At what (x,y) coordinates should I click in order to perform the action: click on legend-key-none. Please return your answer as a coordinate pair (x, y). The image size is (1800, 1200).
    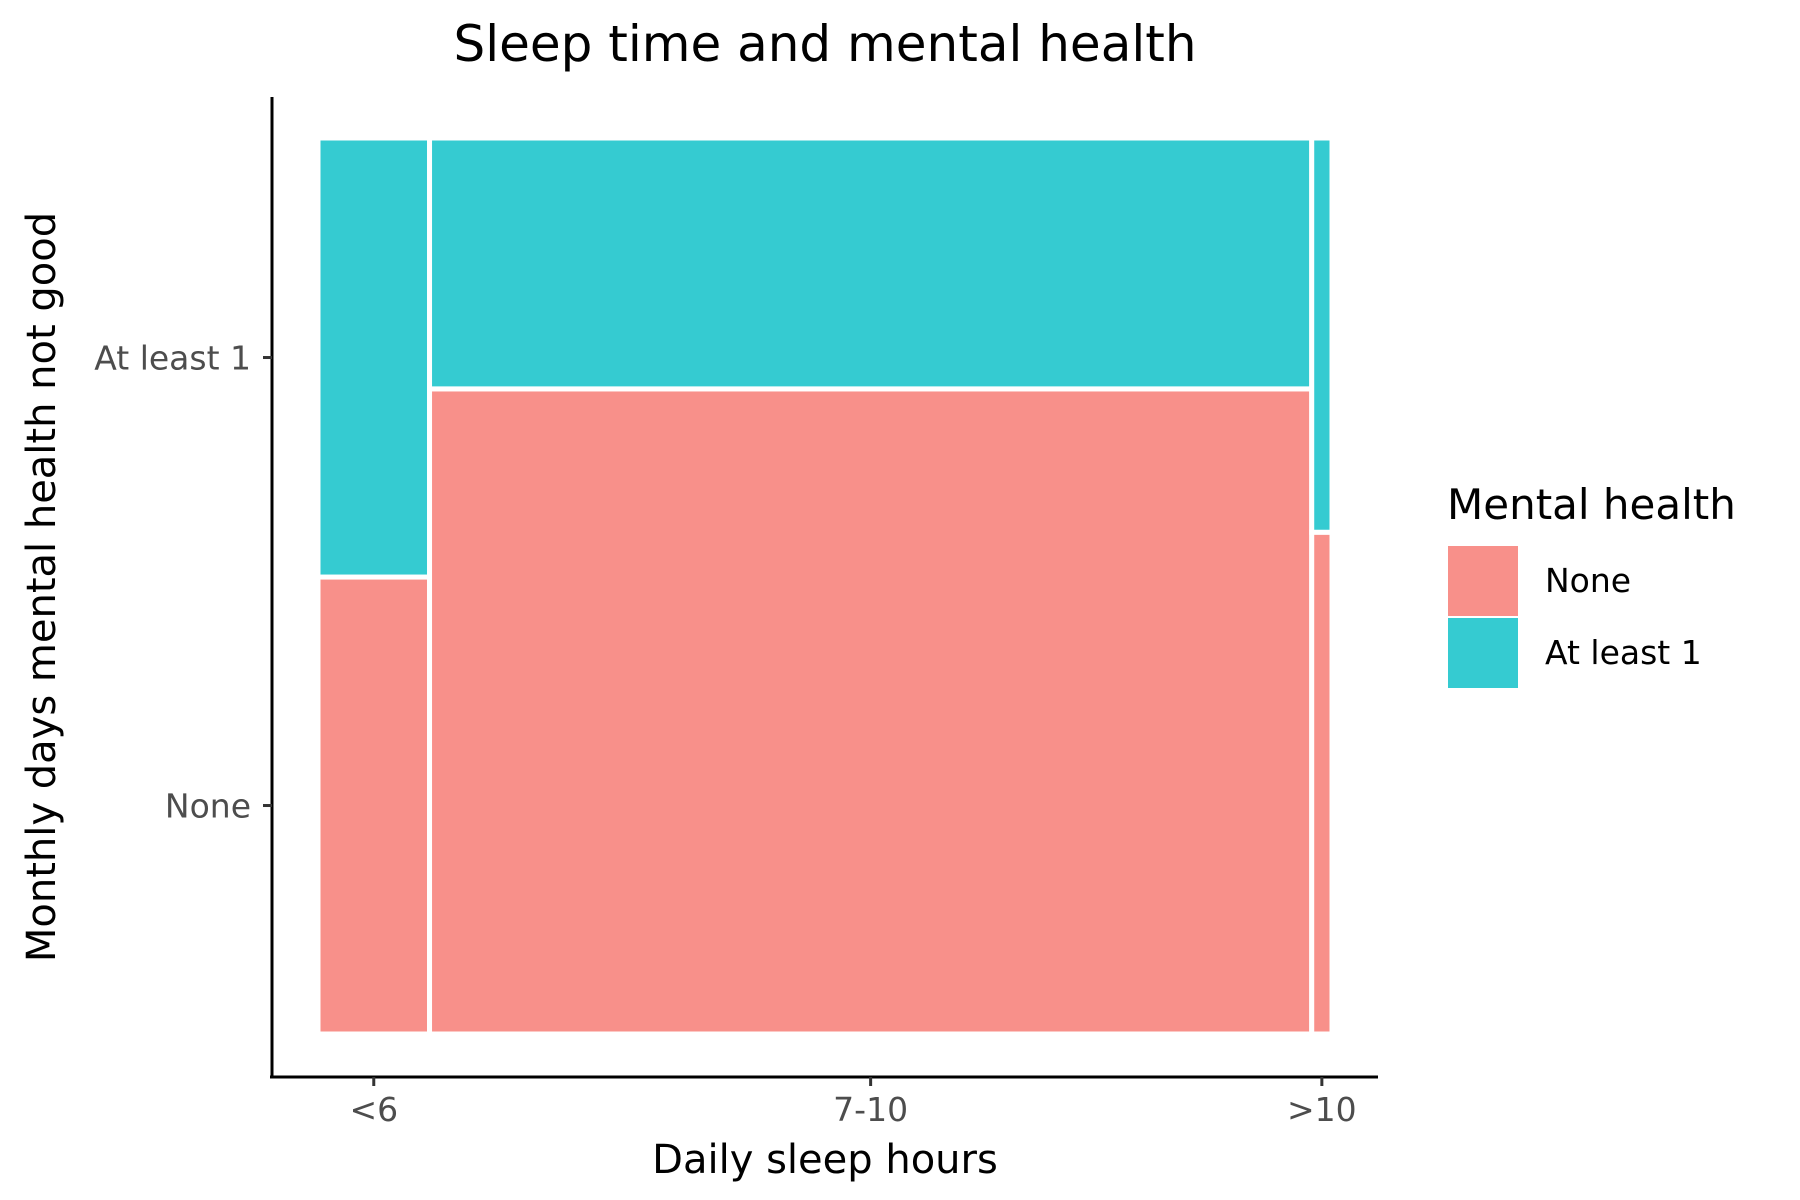
    Looking at the image, I should click on (1483, 581).